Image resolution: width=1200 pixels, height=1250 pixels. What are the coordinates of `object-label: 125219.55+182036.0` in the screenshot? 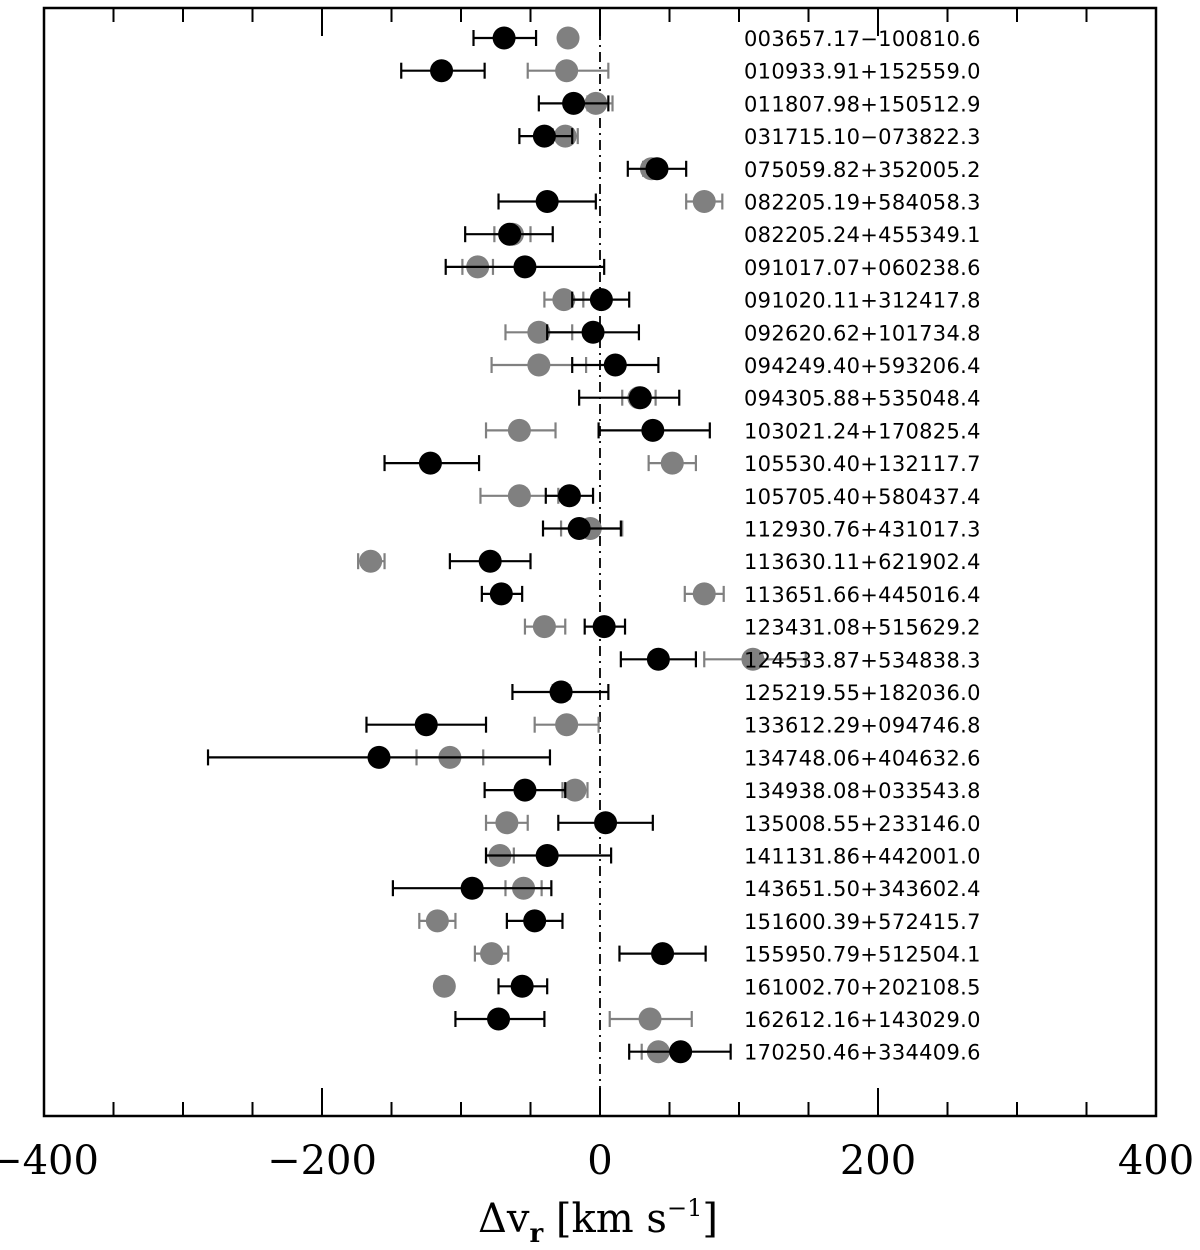 It's located at (862, 693).